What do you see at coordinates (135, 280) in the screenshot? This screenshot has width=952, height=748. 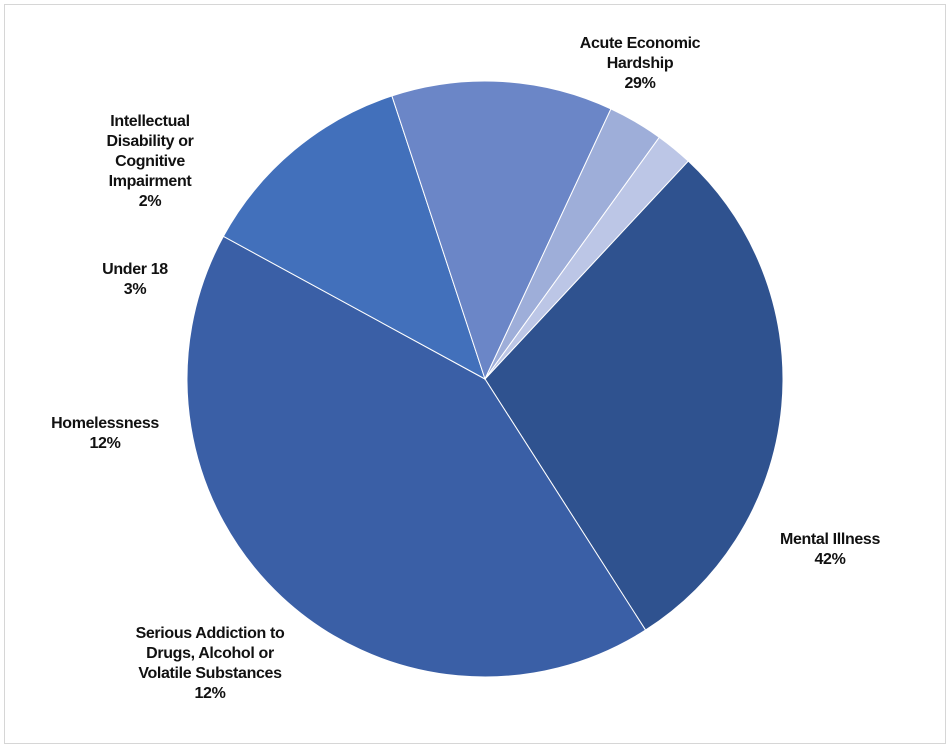 I see `slice-label-under-18: Under 18 3%` at bounding box center [135, 280].